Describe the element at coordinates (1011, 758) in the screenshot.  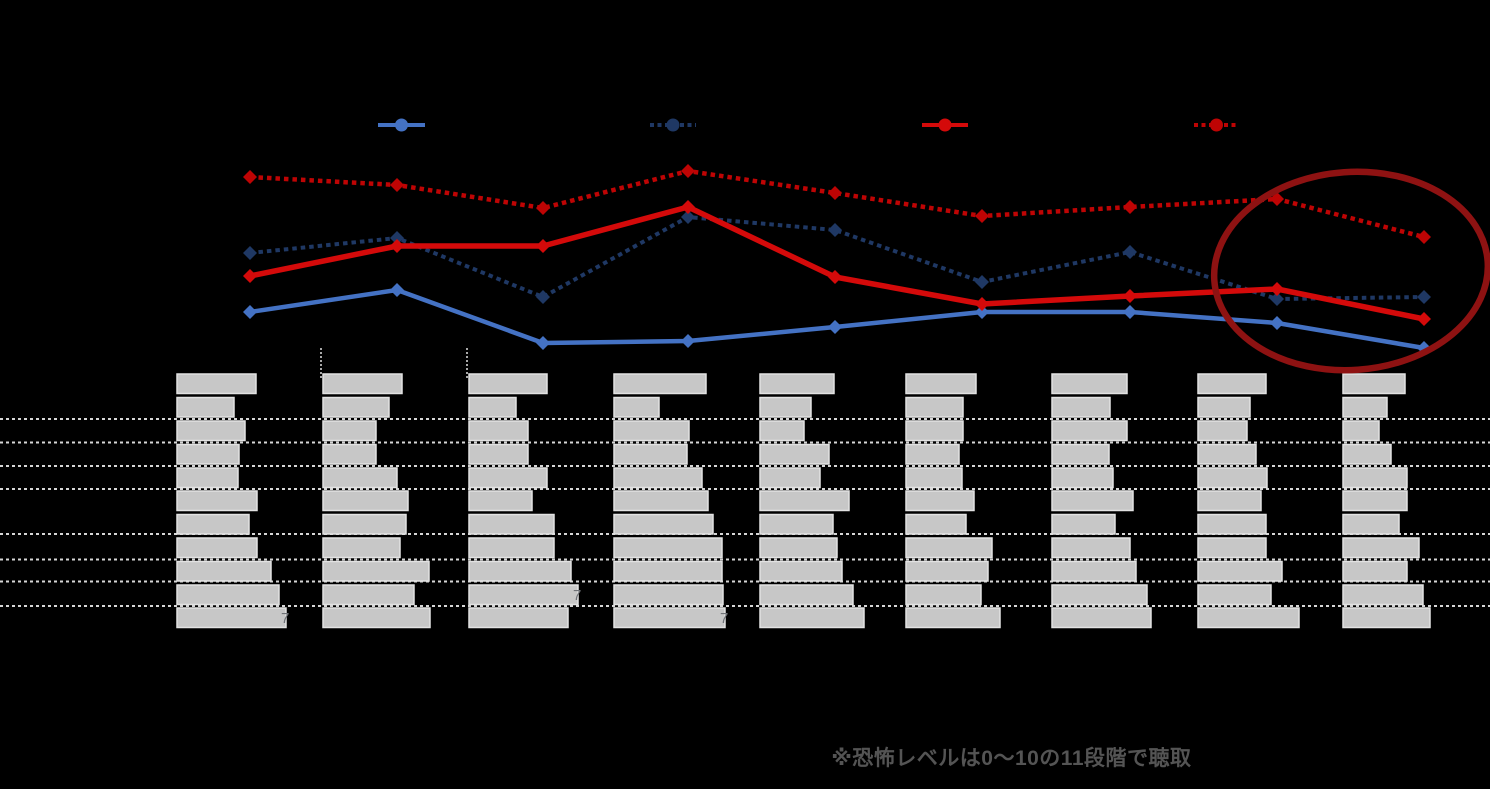
I see `footnote-line-1: ※恐怖レベルは0～10の11段階で聴取` at that location.